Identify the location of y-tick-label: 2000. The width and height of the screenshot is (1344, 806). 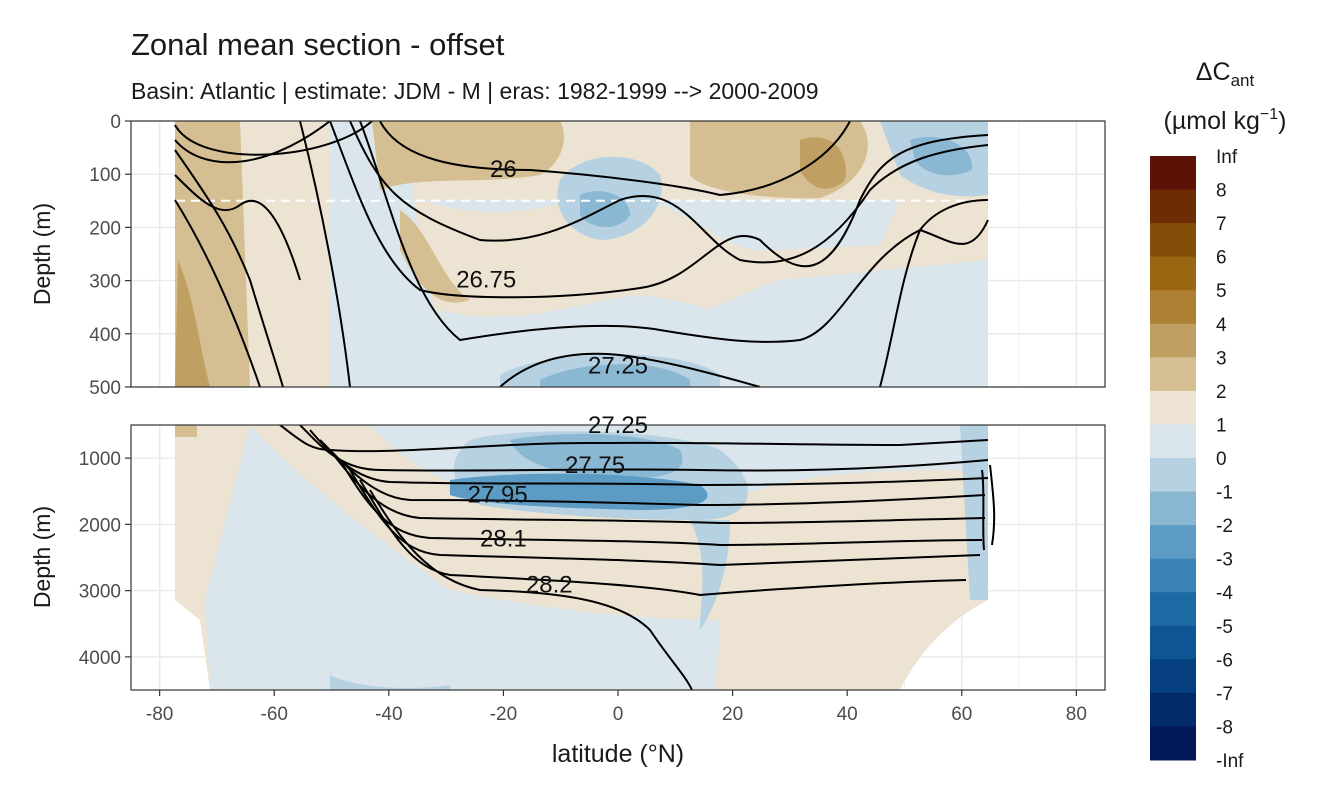
(100, 525).